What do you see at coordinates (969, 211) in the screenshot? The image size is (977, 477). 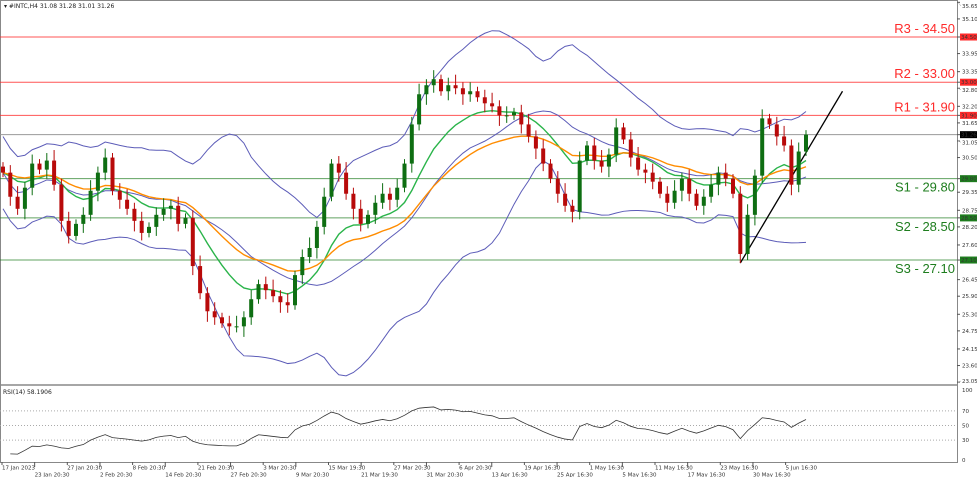 I see `price-tick-label: 28.75` at bounding box center [969, 211].